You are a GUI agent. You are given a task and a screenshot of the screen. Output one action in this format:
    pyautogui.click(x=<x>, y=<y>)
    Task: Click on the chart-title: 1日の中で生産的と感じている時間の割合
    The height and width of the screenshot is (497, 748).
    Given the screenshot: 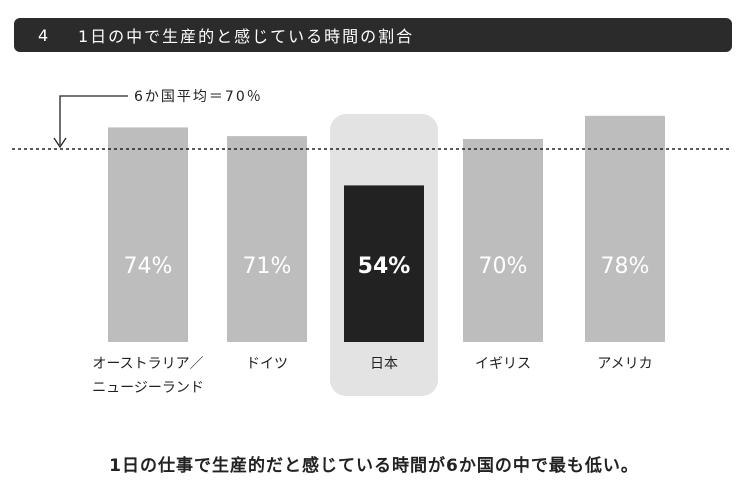 What is the action you would take?
    pyautogui.click(x=246, y=36)
    